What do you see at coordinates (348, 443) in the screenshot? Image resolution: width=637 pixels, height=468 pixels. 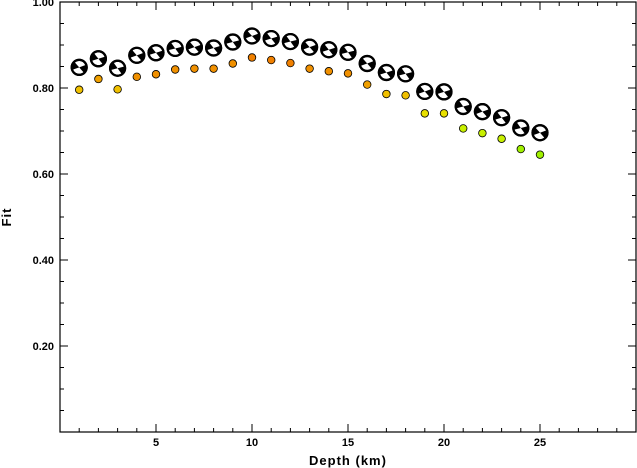 I see `x-tick-label: 15` at bounding box center [348, 443].